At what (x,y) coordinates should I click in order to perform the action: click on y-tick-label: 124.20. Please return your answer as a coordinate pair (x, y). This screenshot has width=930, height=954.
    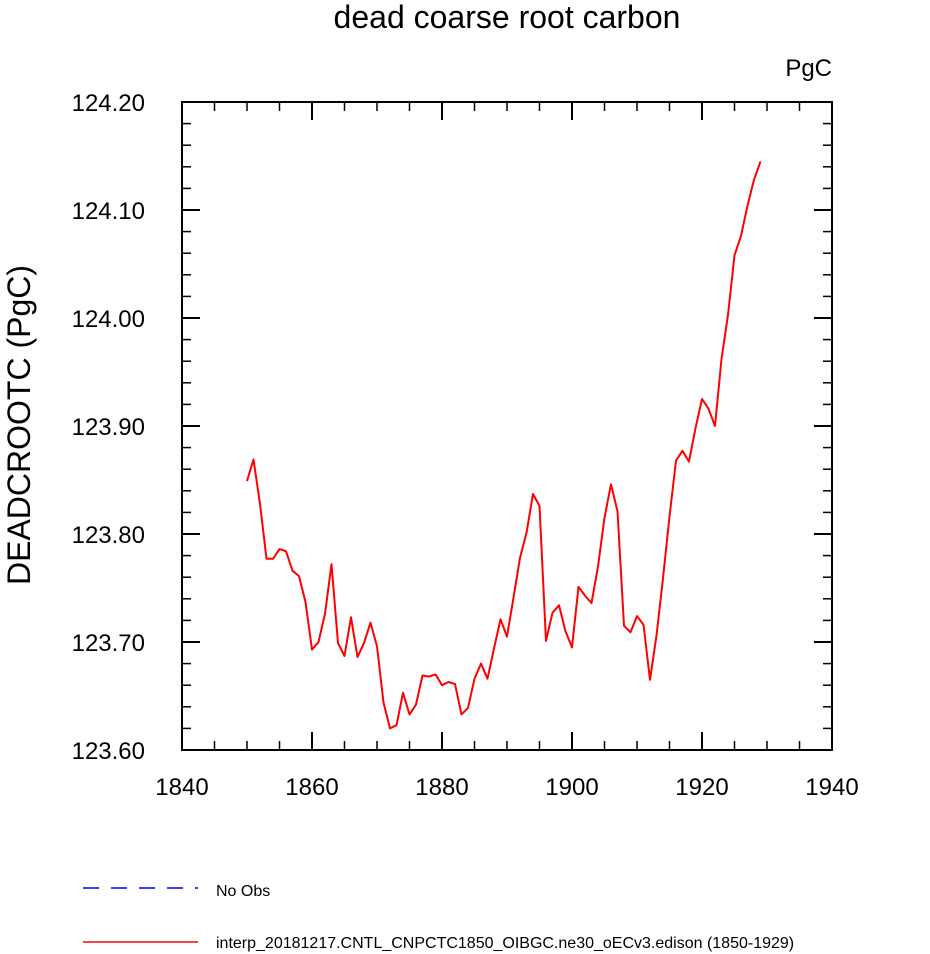
    Looking at the image, I should click on (108, 103).